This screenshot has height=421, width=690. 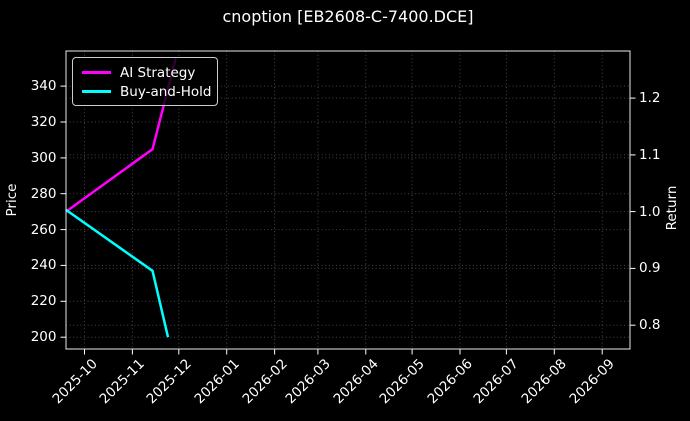 I want to click on y-tick-label-right: 0.8, so click(x=650, y=325).